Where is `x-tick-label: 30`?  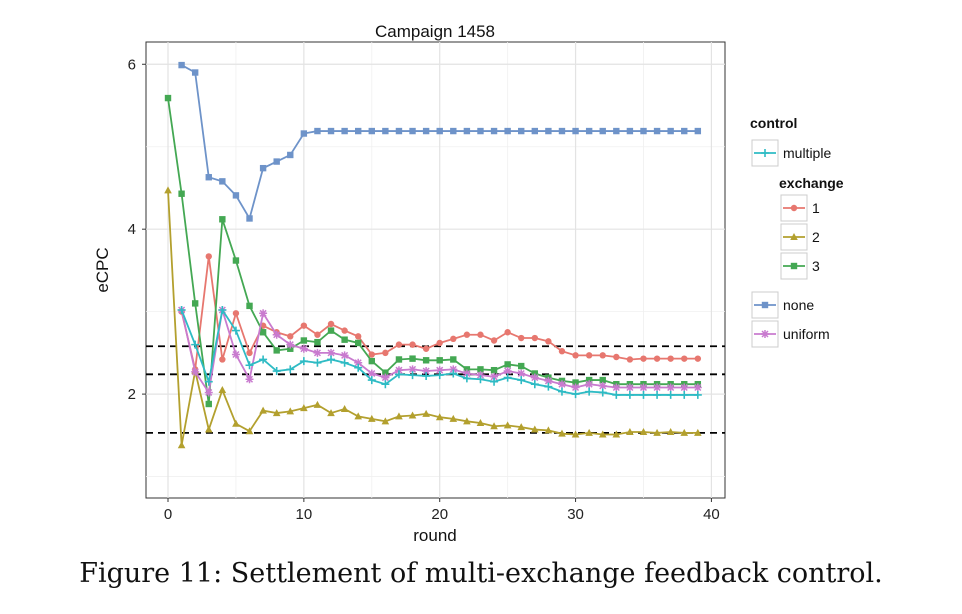 x-tick-label: 30 is located at coordinates (575, 514).